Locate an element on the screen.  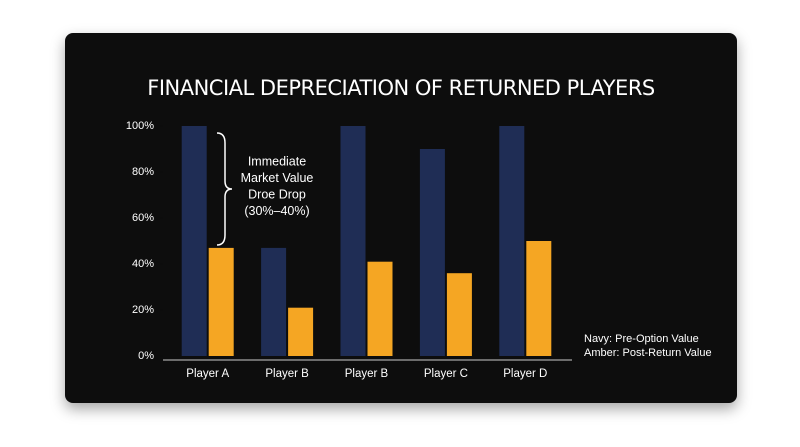
annotation: Droe Drop is located at coordinates (277, 194).